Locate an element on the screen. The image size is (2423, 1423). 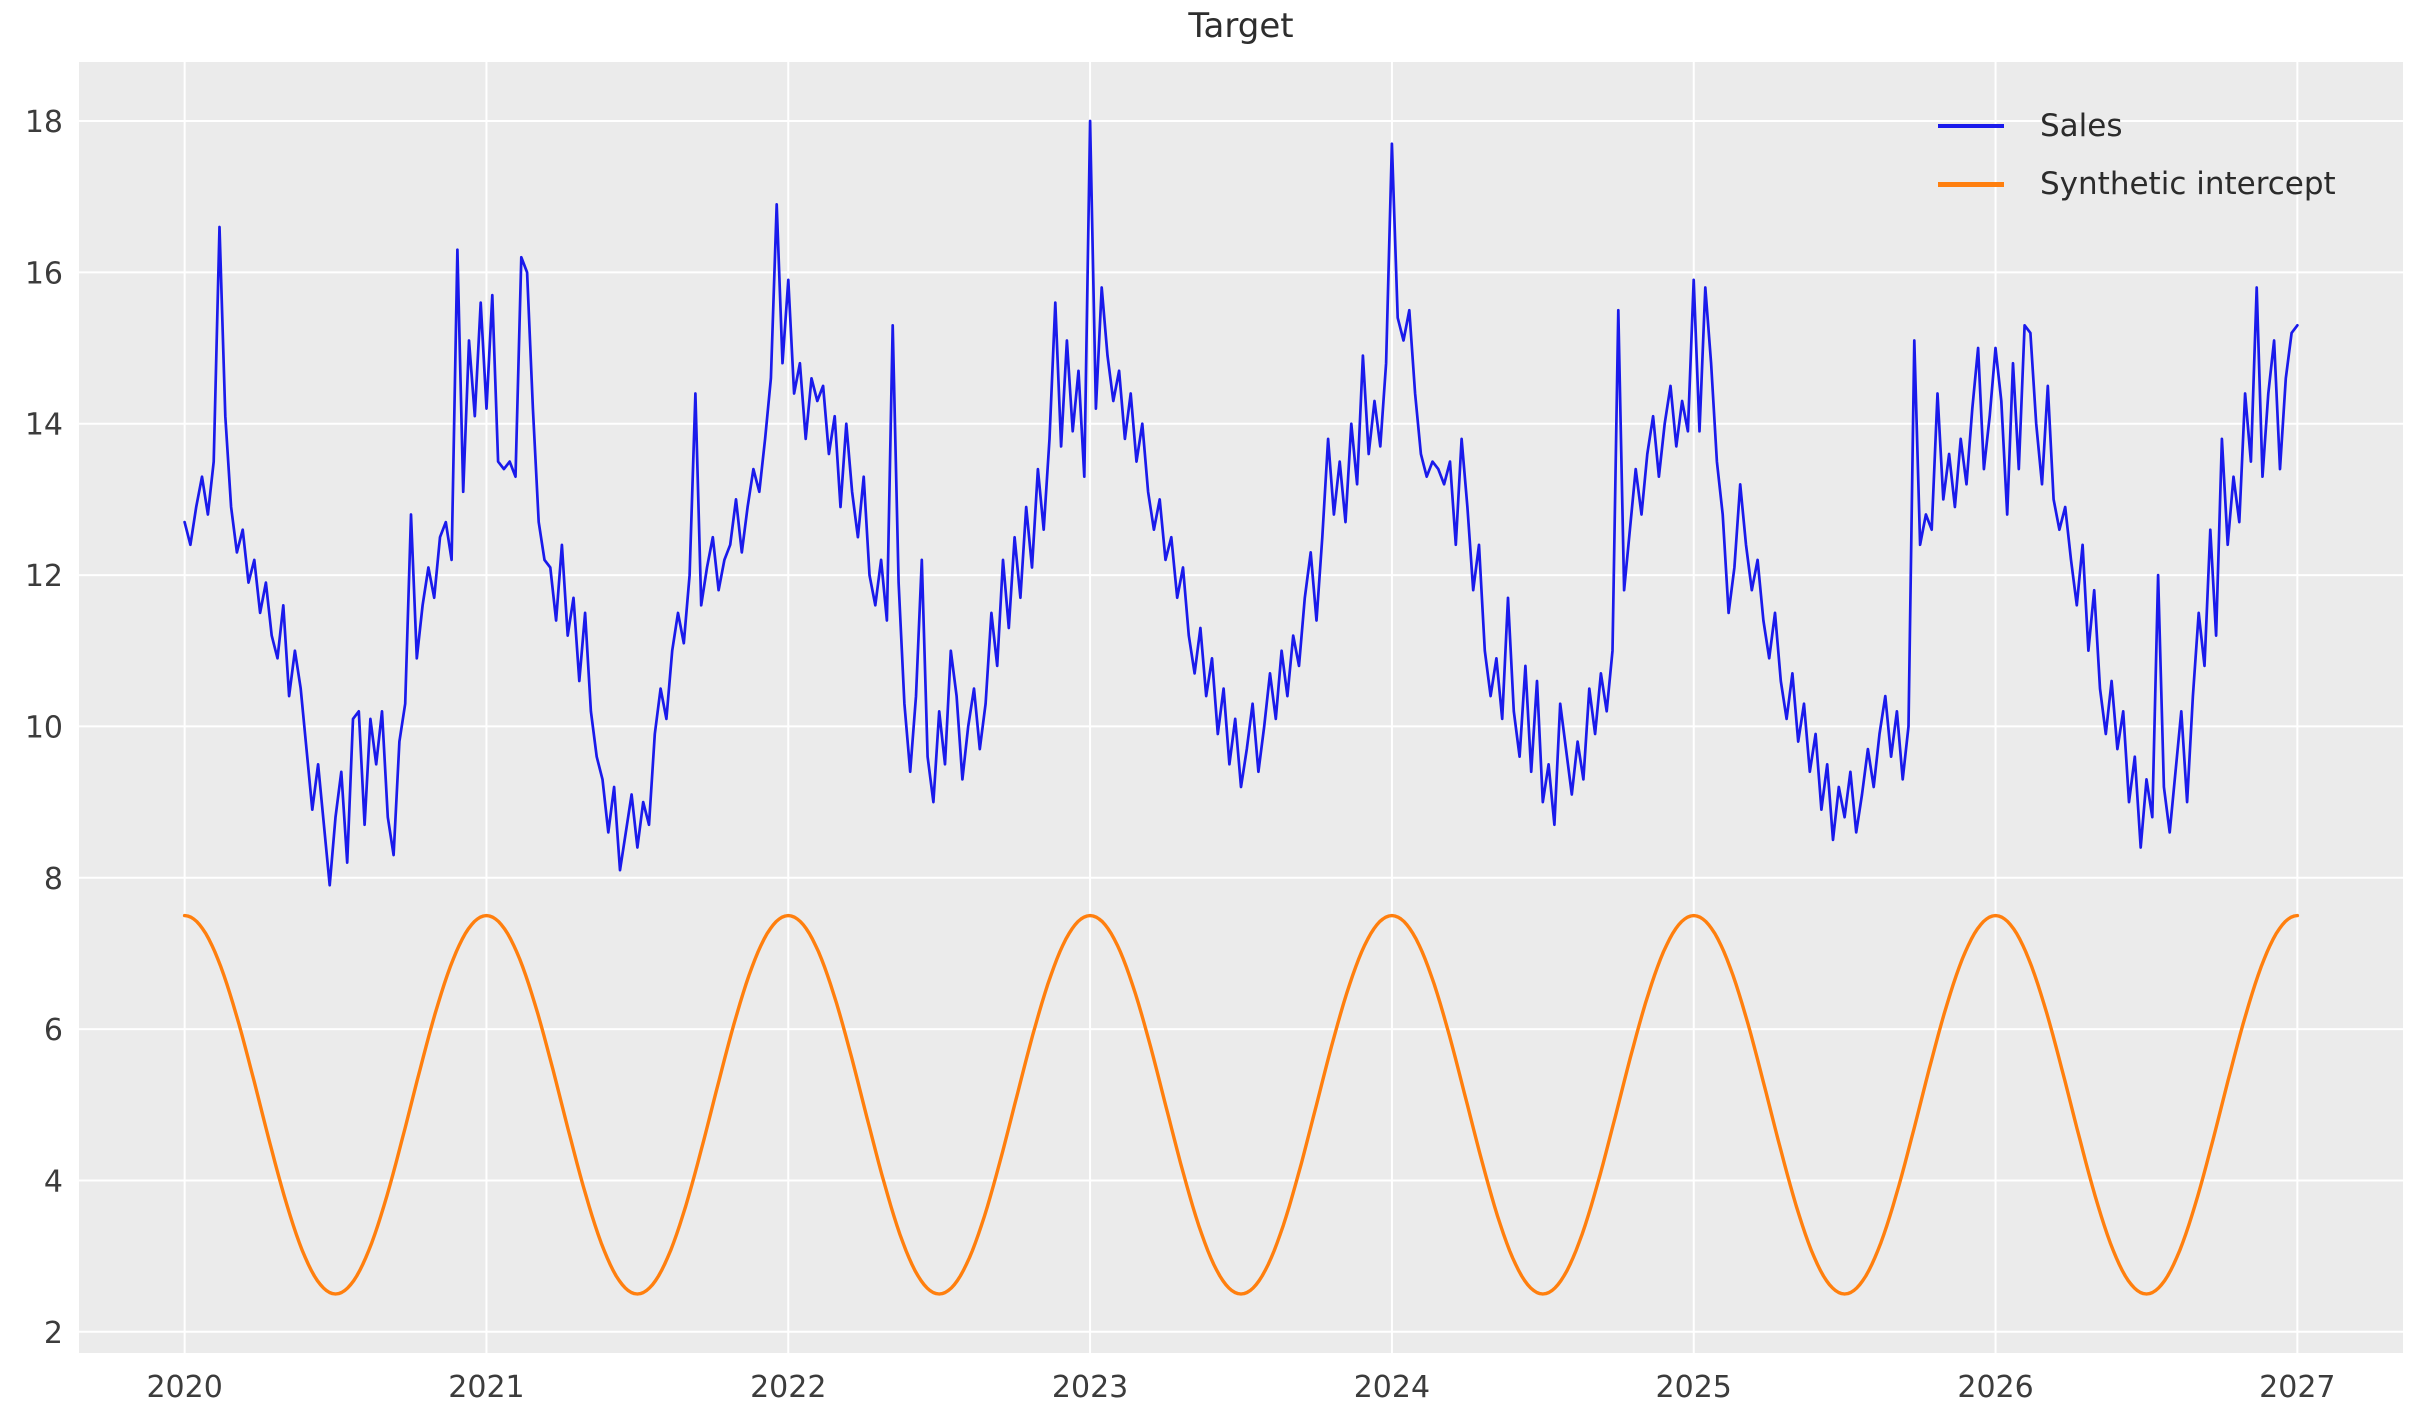
x-tick-label: 2026 is located at coordinates (1995, 1387).